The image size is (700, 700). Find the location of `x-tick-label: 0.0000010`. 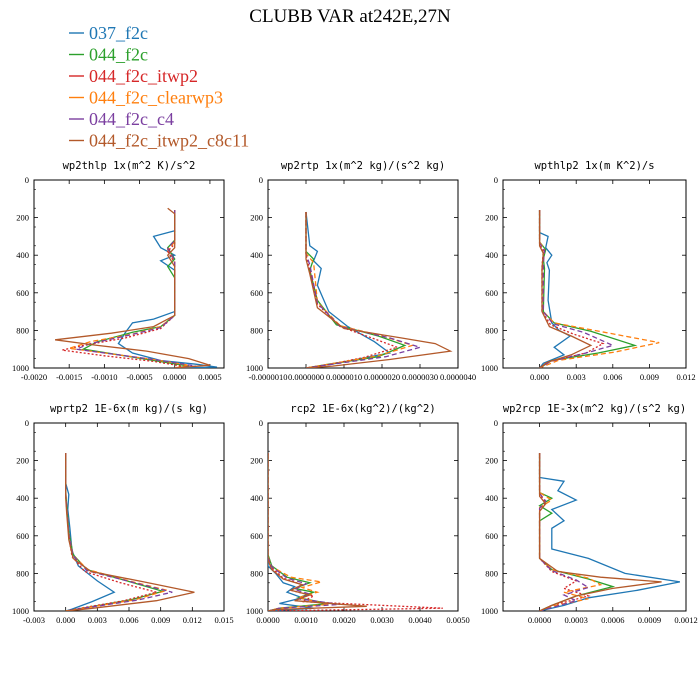

x-tick-label: 0.0000010 is located at coordinates (344, 377).